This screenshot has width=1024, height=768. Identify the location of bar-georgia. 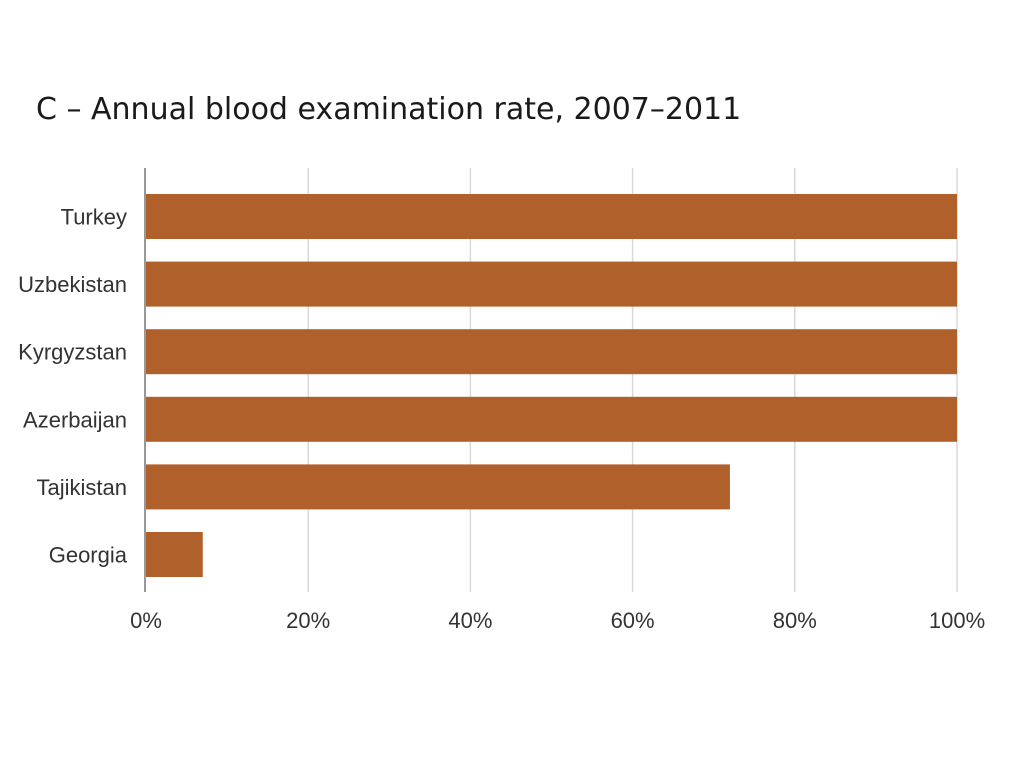
(174, 554).